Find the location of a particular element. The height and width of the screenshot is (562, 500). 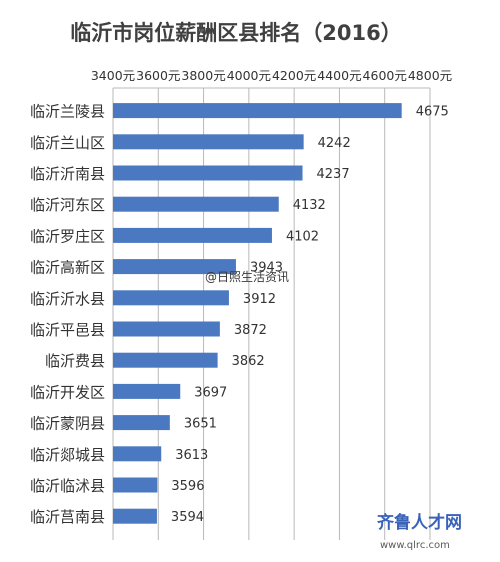

category-label: 临沂临沭县 is located at coordinates (67, 486).